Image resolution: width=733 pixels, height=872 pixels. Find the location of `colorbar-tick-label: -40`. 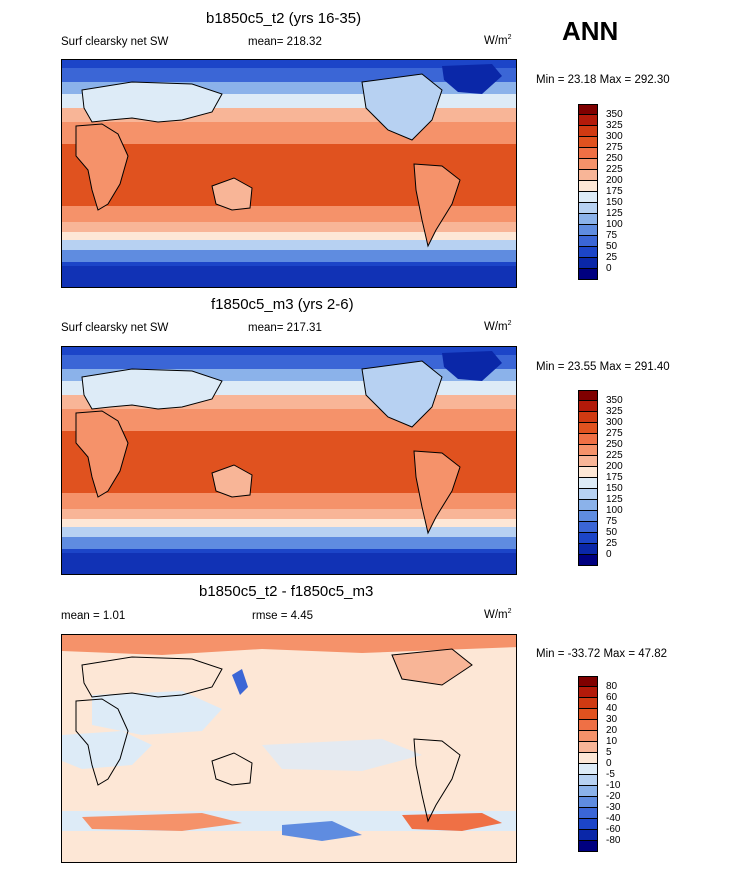

colorbar-tick-label: -40 is located at coordinates (613, 818).